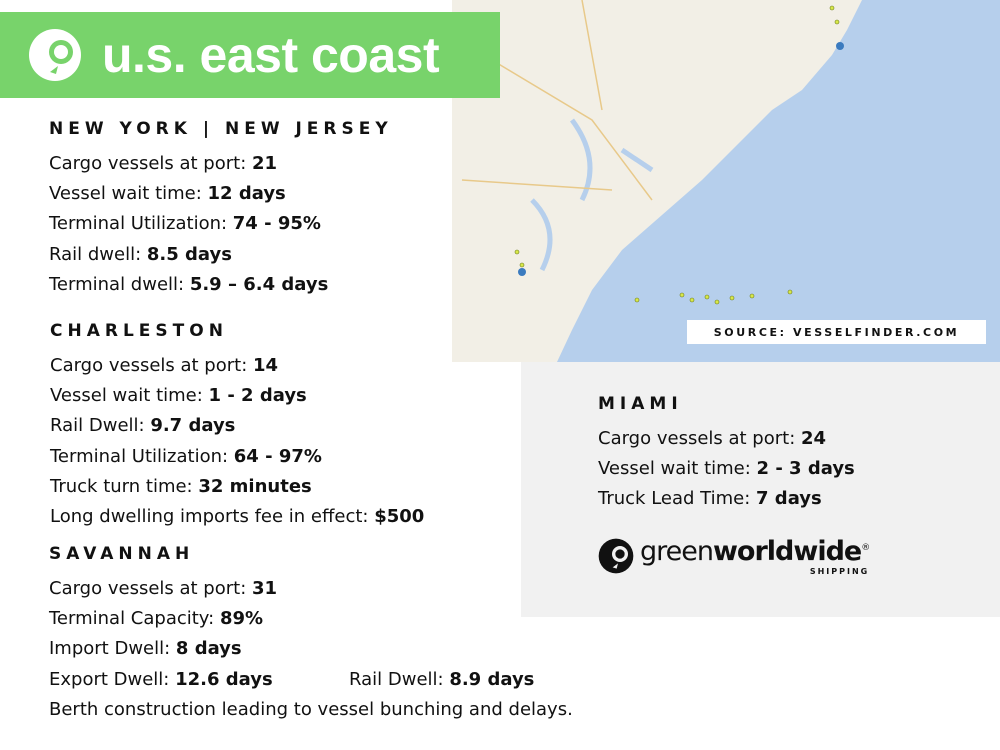 This screenshot has width=1000, height=750. Describe the element at coordinates (271, 55) in the screenshot. I see `page-title: u.s. east coast` at that location.